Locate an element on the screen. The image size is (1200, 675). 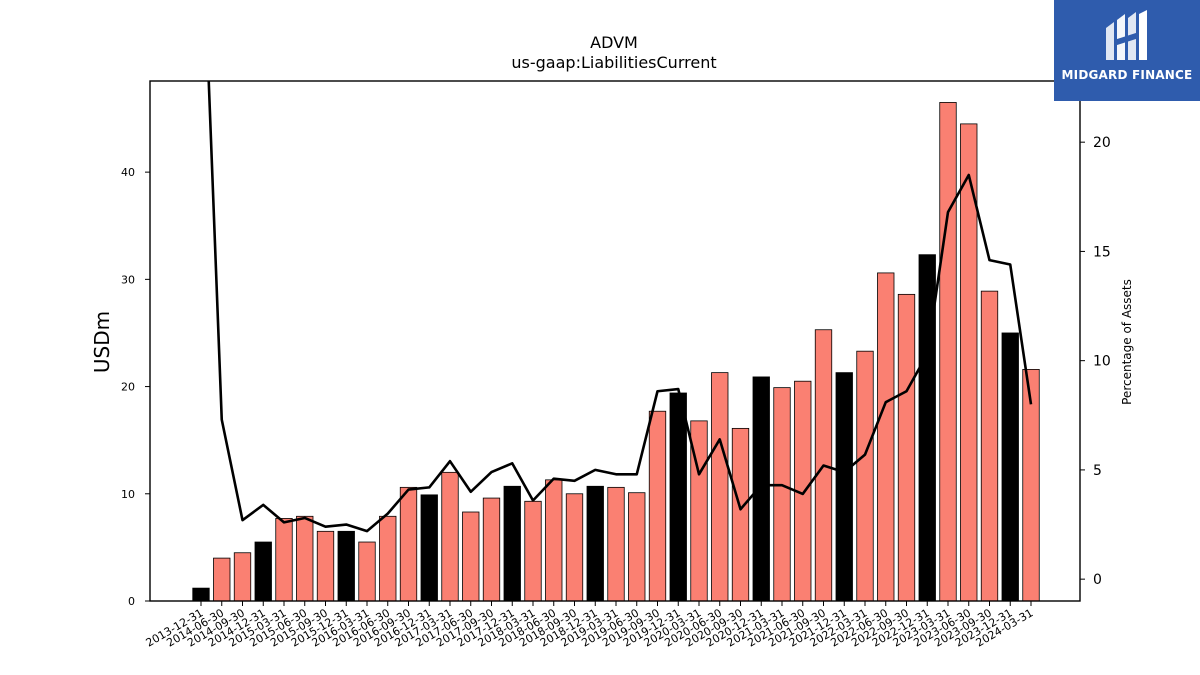
y2-tick-label: 10 is located at coordinates (1102, 362).